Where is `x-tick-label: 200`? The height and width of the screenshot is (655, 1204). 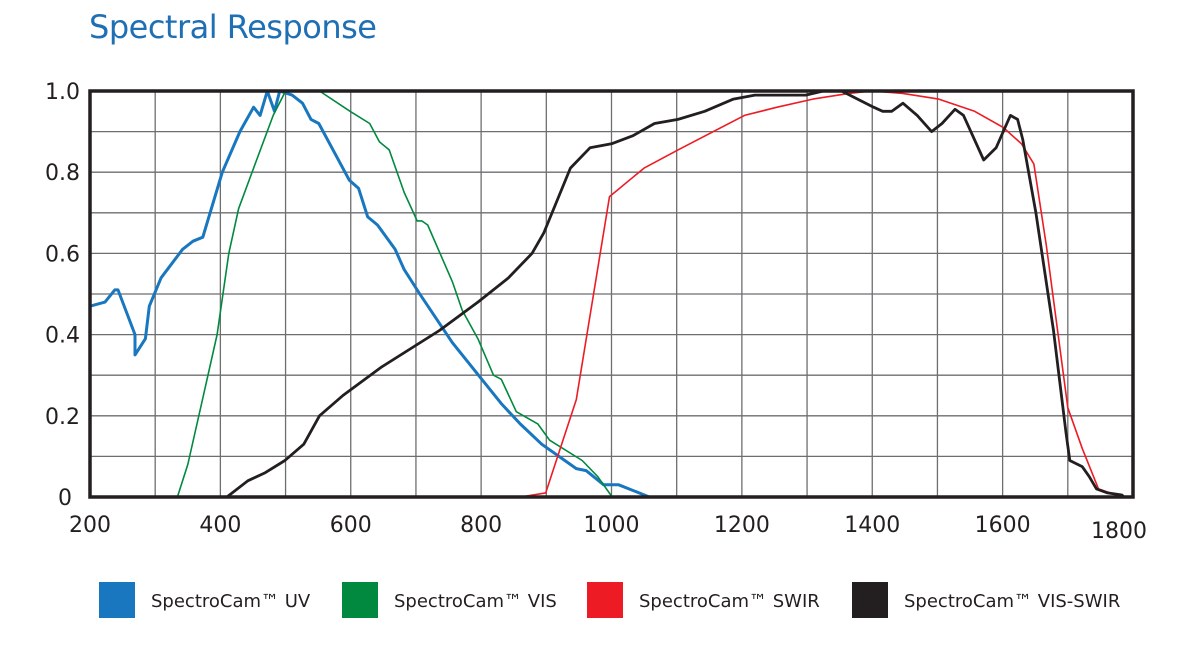 x-tick-label: 200 is located at coordinates (90, 525).